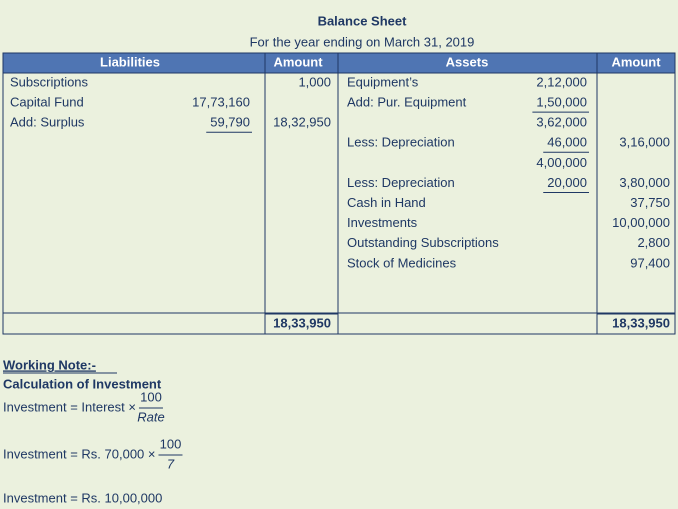  Describe the element at coordinates (653, 242) in the screenshot. I see `asset-amount: 2,800` at that location.